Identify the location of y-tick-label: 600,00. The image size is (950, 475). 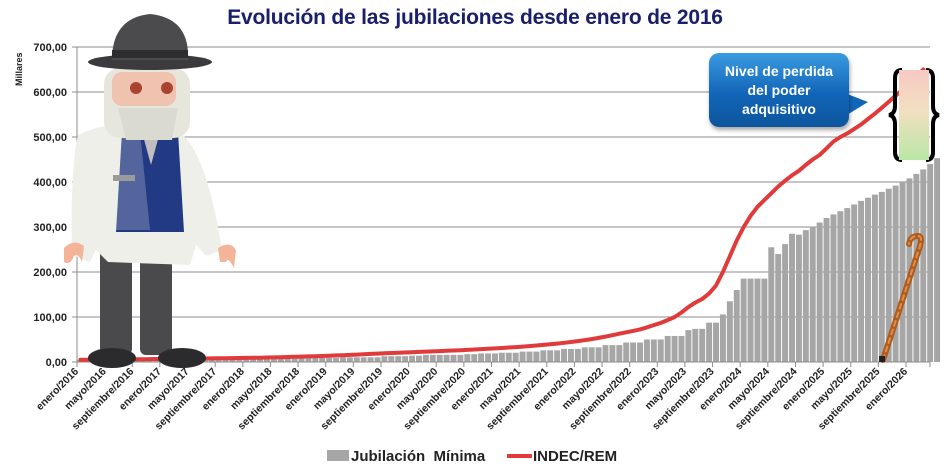
(50, 93).